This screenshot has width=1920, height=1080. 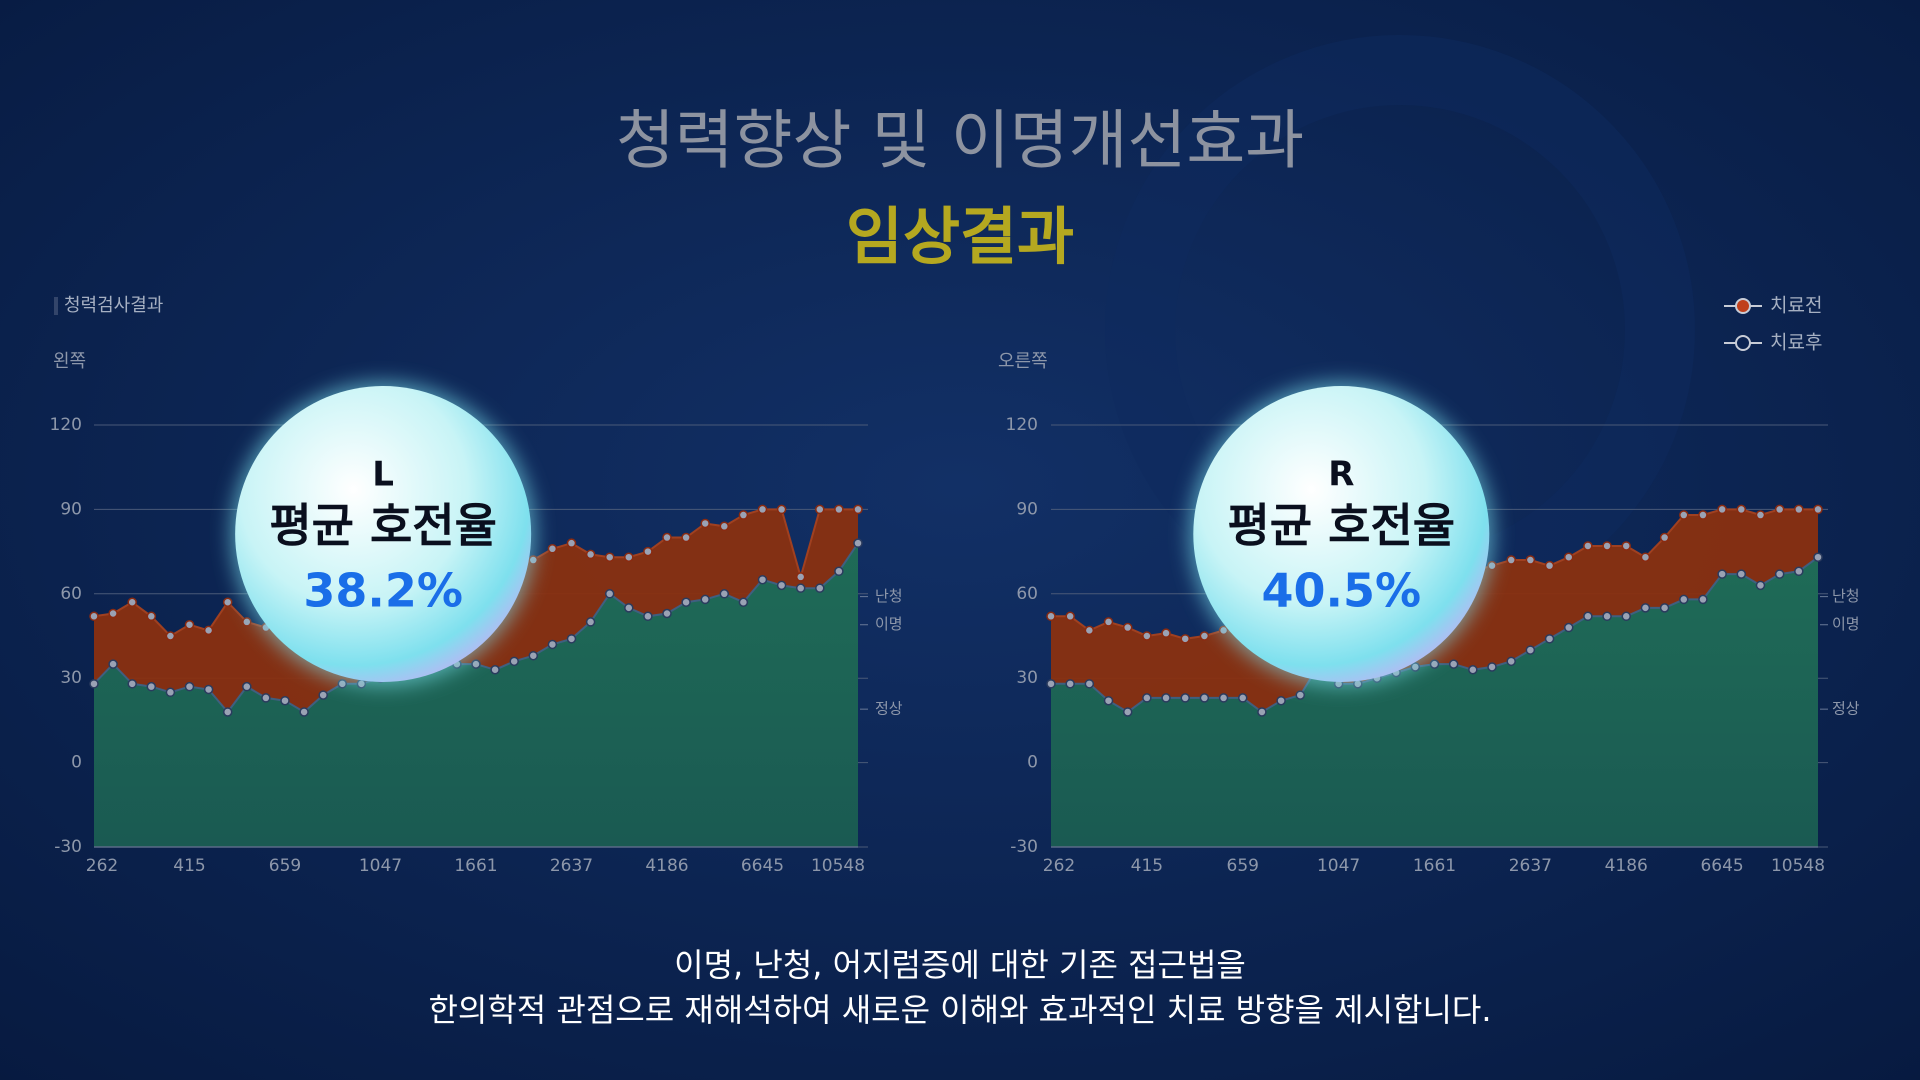 What do you see at coordinates (56, 306) in the screenshot?
I see `section-bar` at bounding box center [56, 306].